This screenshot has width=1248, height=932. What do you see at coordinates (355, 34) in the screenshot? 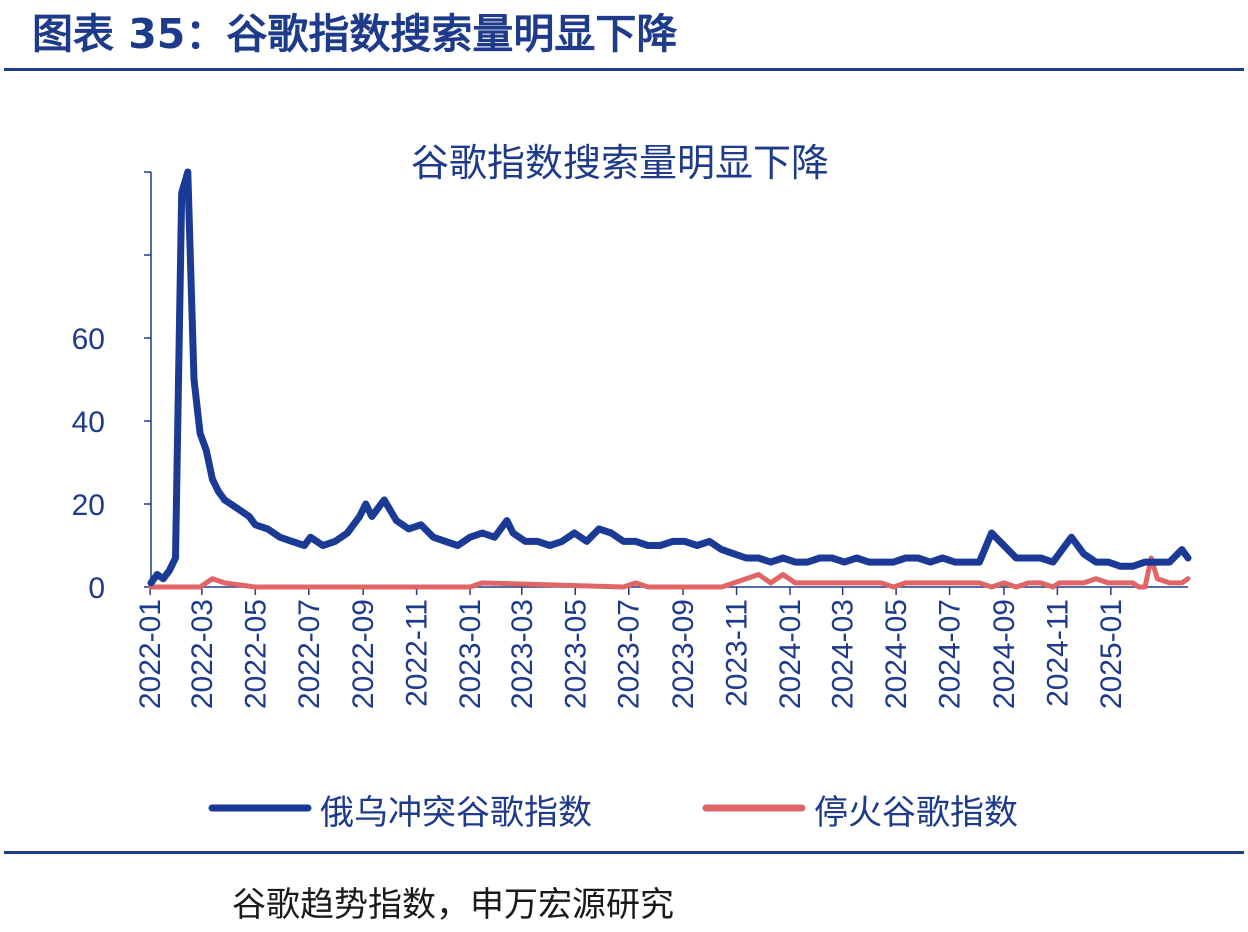
I see `figure-title: 图表 35：谷歌指数搜索量明显下降` at bounding box center [355, 34].